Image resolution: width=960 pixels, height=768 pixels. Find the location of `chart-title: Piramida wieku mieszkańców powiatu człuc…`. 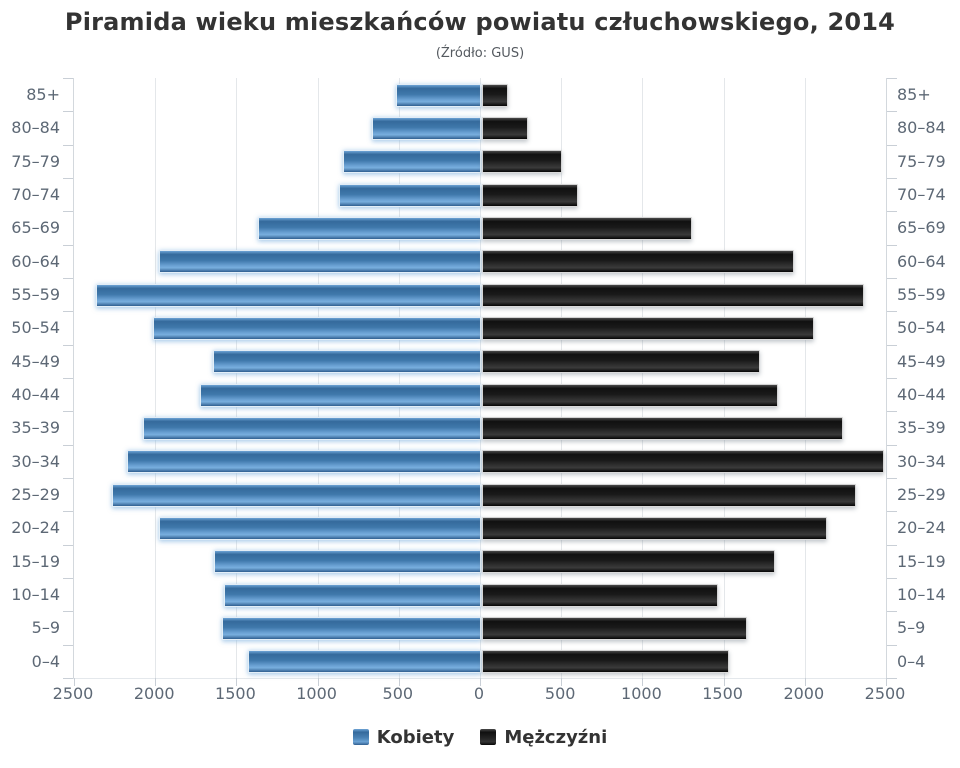

chart-title: Piramida wieku mieszkańców powiatu człuc… is located at coordinates (480, 22).